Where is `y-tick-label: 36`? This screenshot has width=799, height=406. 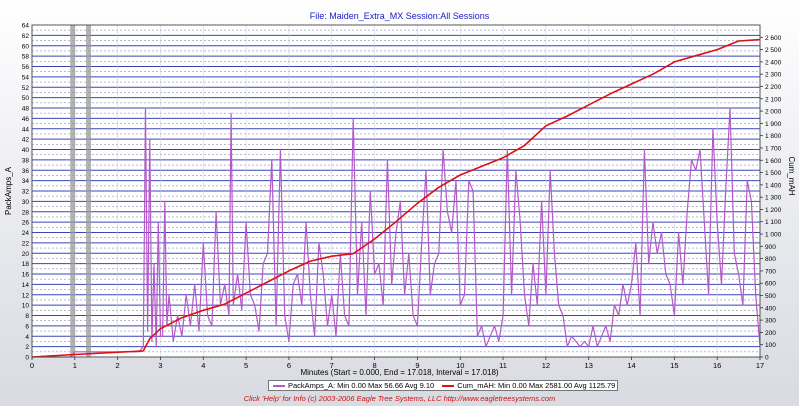 y-tick-label: 36 is located at coordinates (26, 171).